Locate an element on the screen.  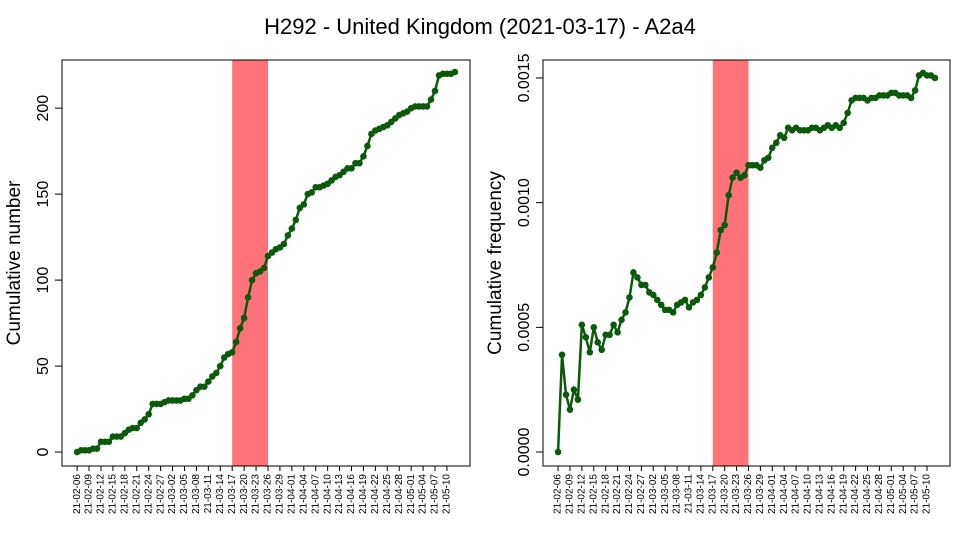
y-tick-label: 200 is located at coordinates (43, 108).